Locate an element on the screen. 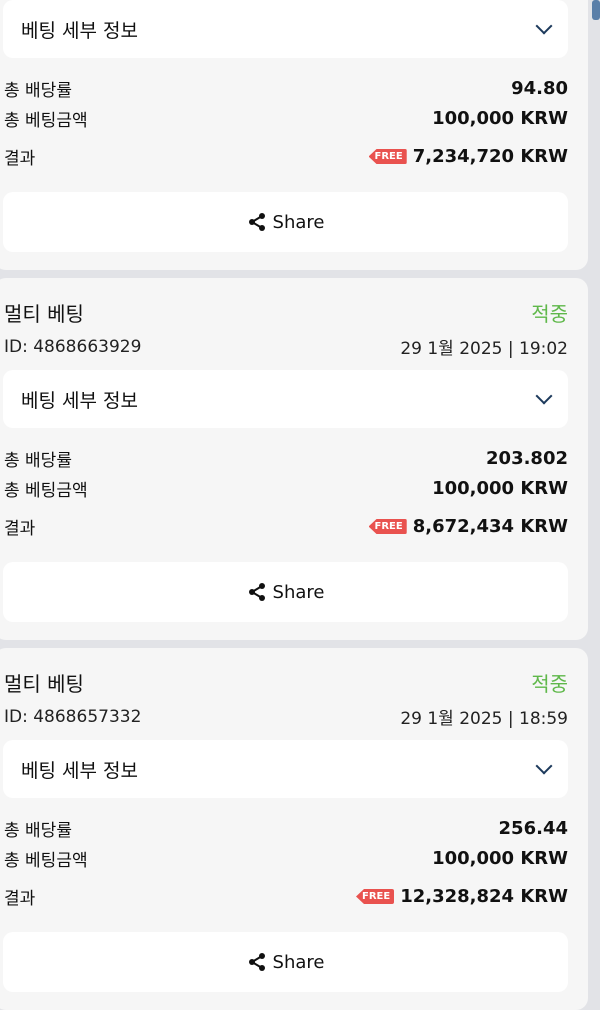 The width and height of the screenshot is (600, 1010). bet-meta: ID: 4868663929 29 1월 2025 | 19:02 is located at coordinates (286, 347).